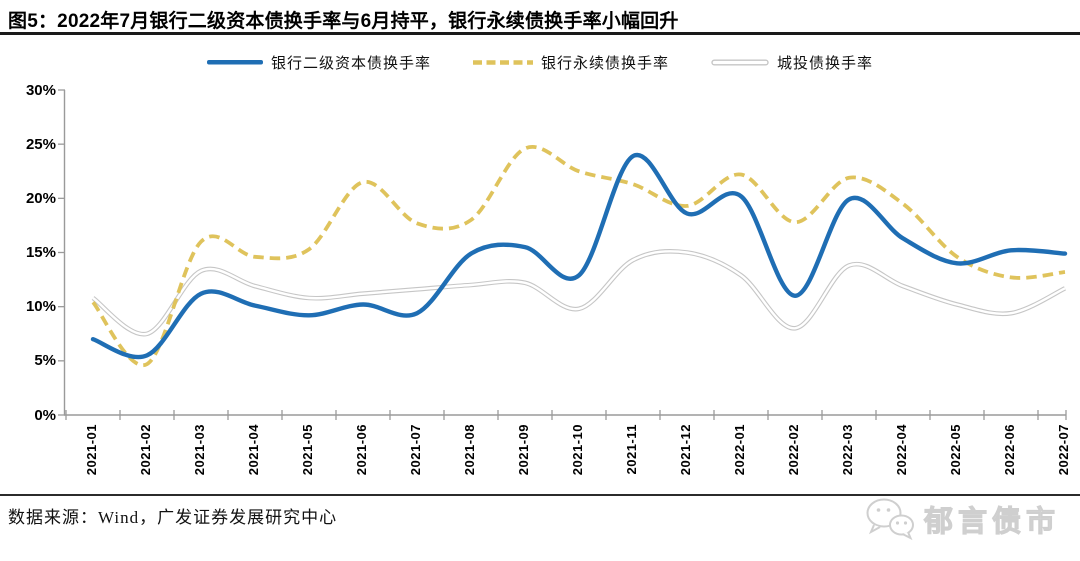 This screenshot has height=561, width=1080. Describe the element at coordinates (415, 450) in the screenshot. I see `x-axis-label: 2021-07` at that location.